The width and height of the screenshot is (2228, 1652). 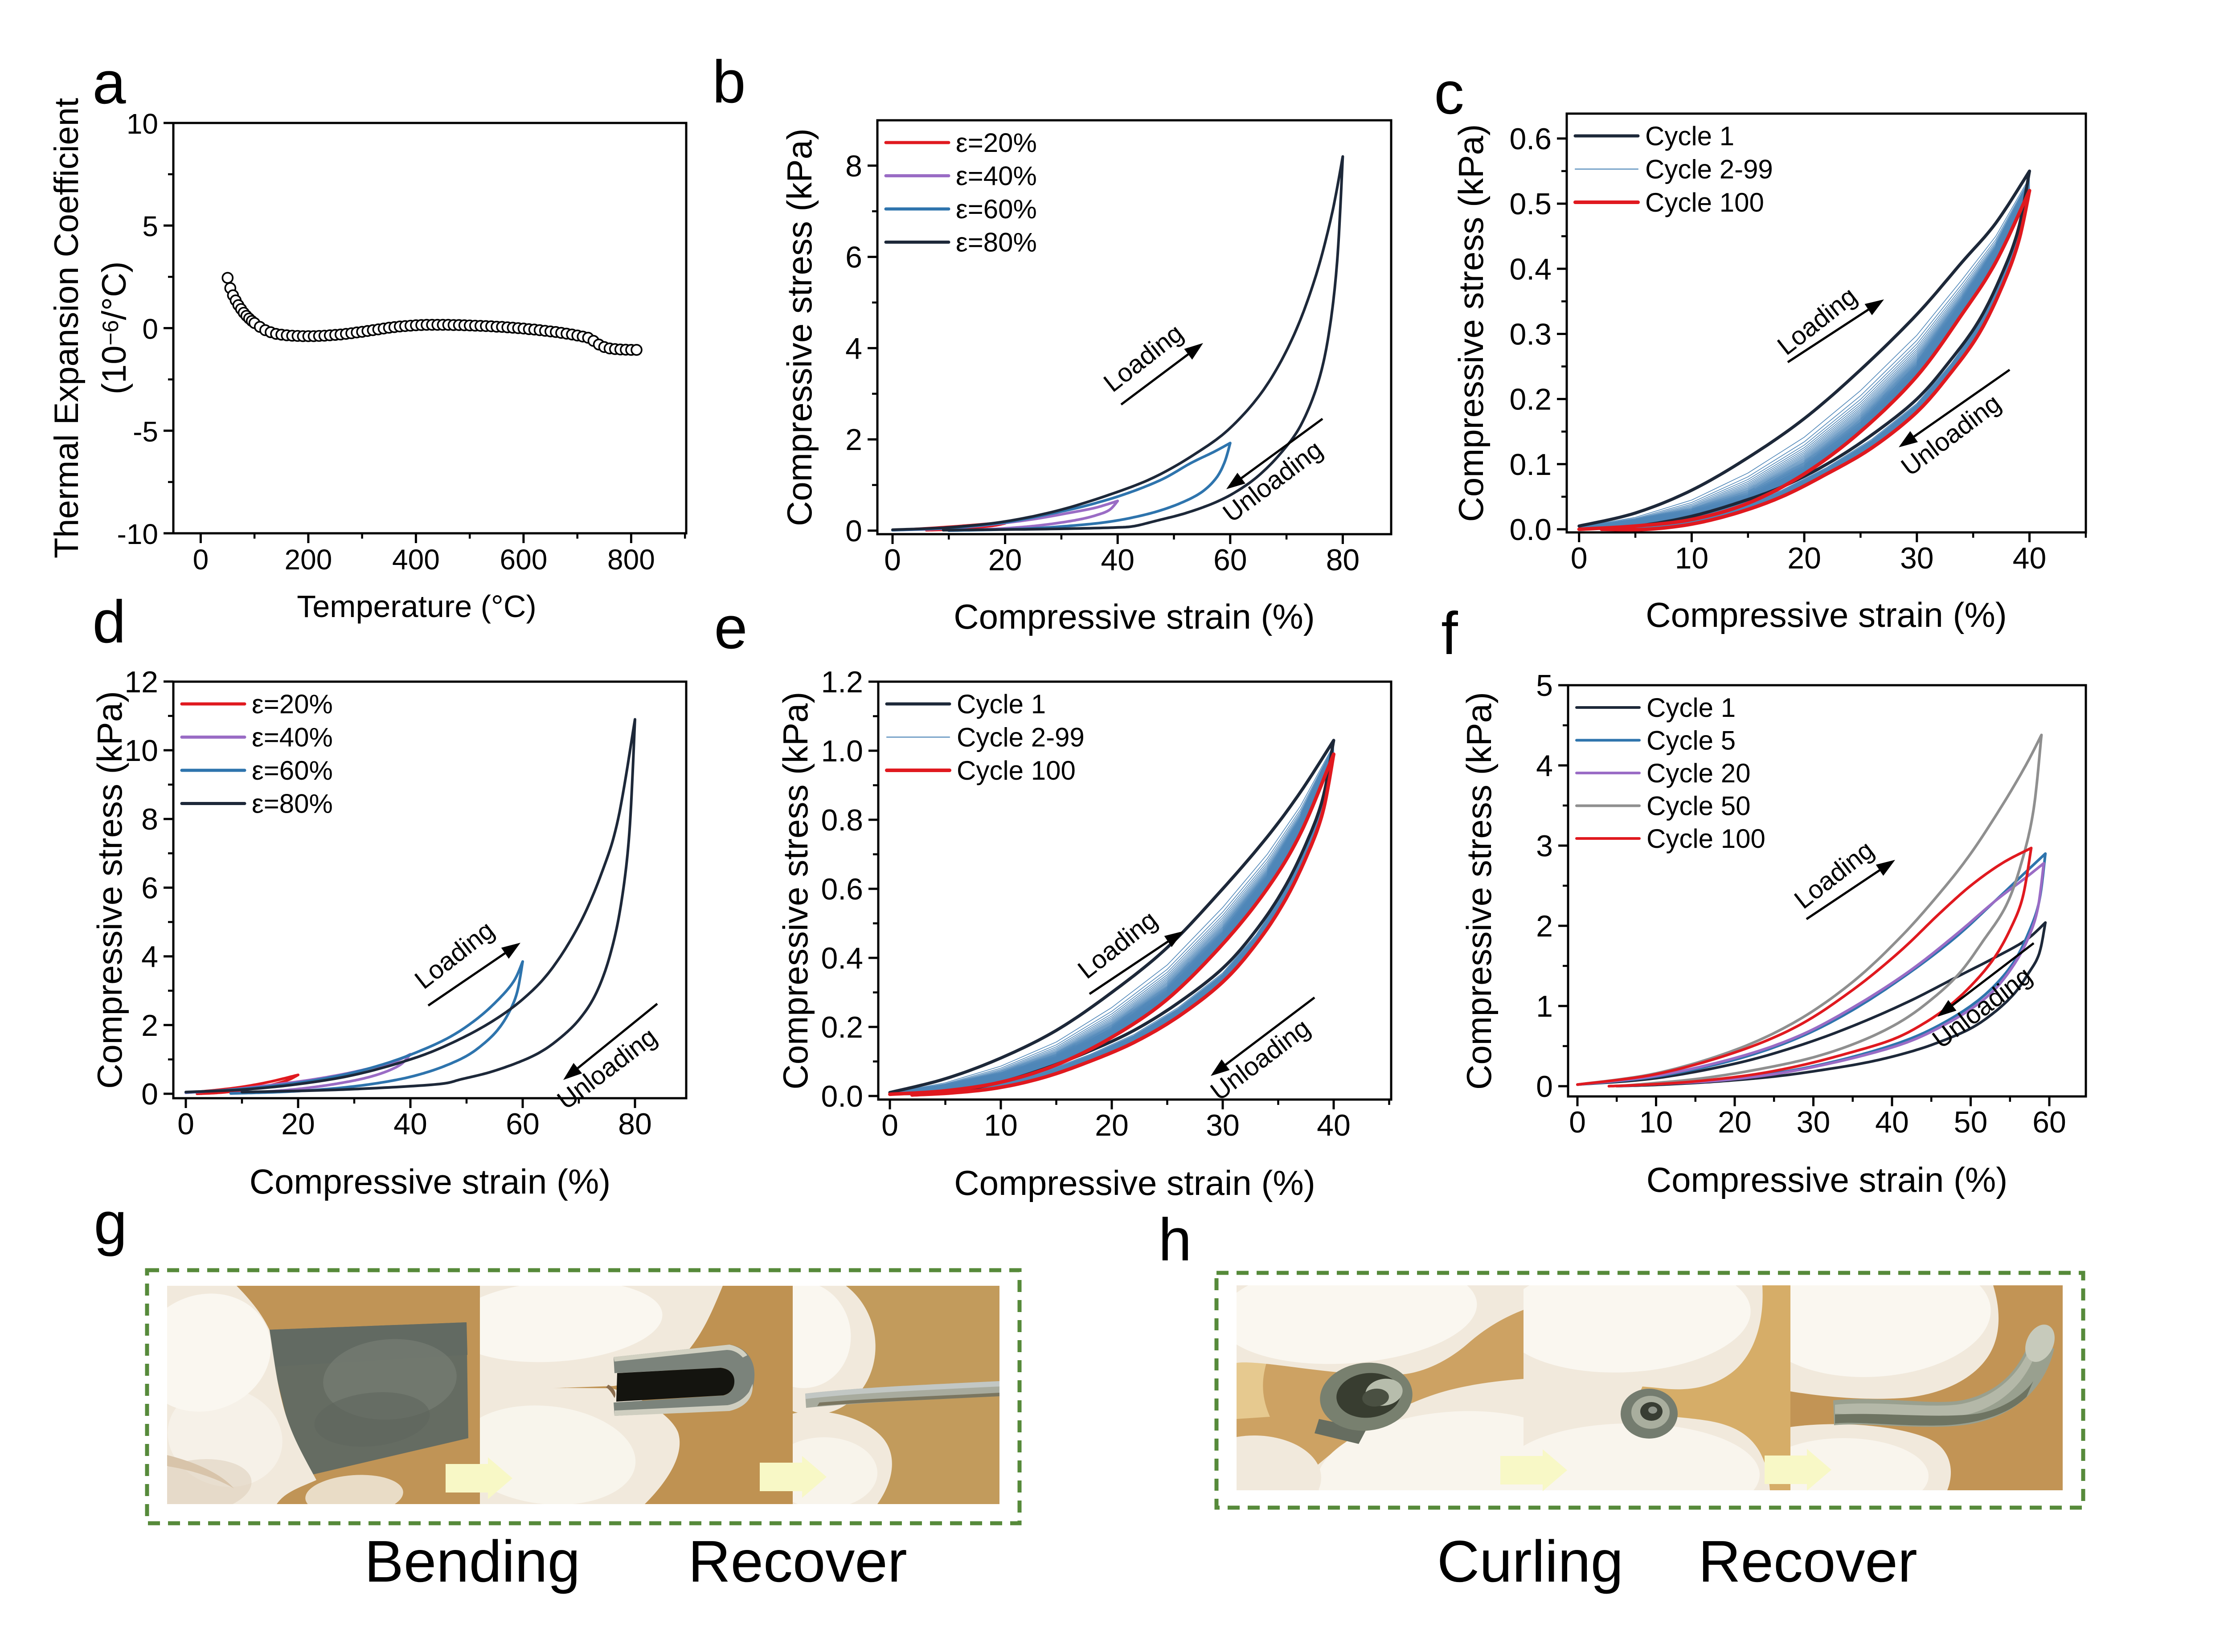 What do you see at coordinates (308, 560) in the screenshot?
I see `svg-text: 200` at bounding box center [308, 560].